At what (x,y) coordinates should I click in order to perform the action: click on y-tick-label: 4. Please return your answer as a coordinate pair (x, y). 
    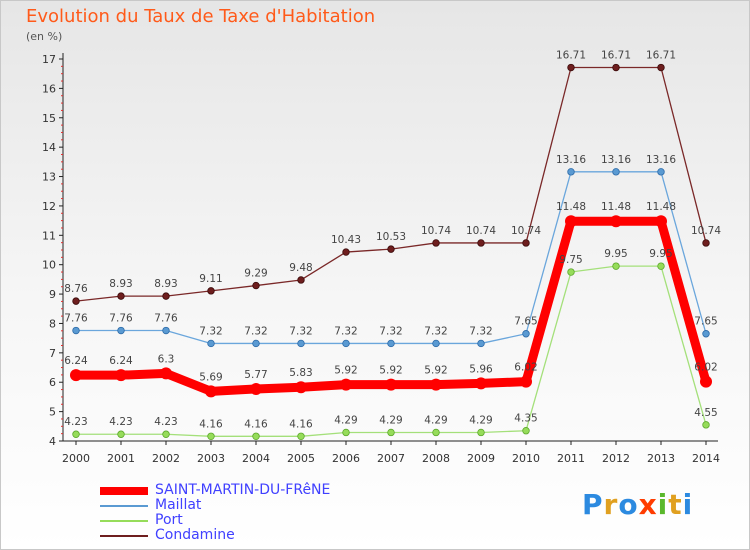
    Looking at the image, I should click on (52, 441).